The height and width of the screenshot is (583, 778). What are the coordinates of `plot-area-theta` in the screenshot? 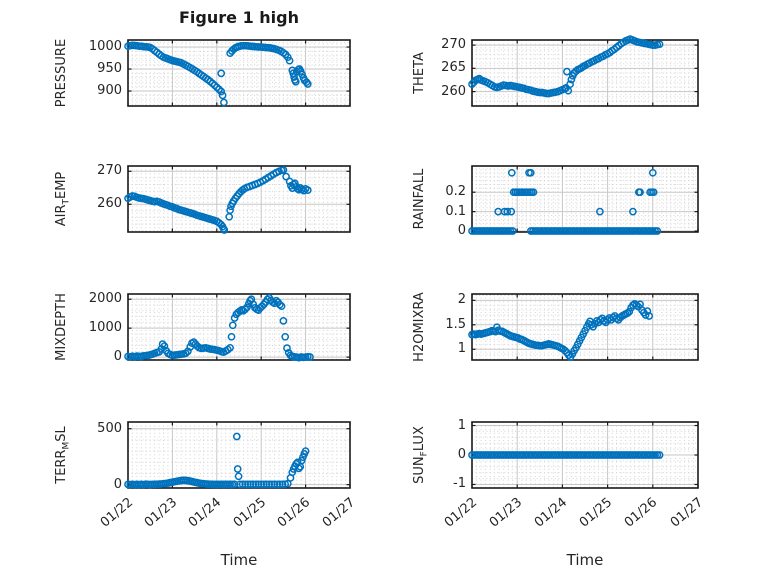 It's located at (583, 71).